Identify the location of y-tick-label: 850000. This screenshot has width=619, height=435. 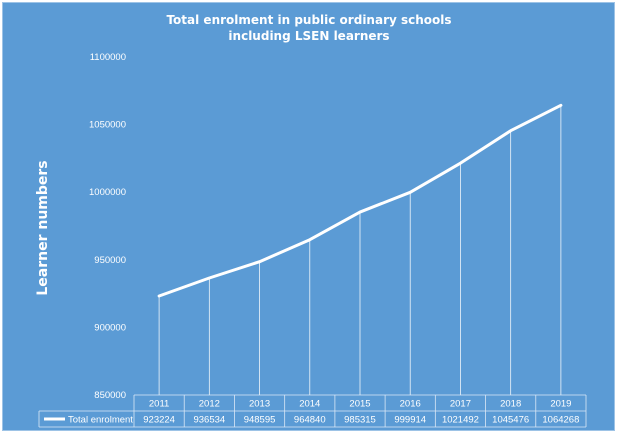
(110, 395).